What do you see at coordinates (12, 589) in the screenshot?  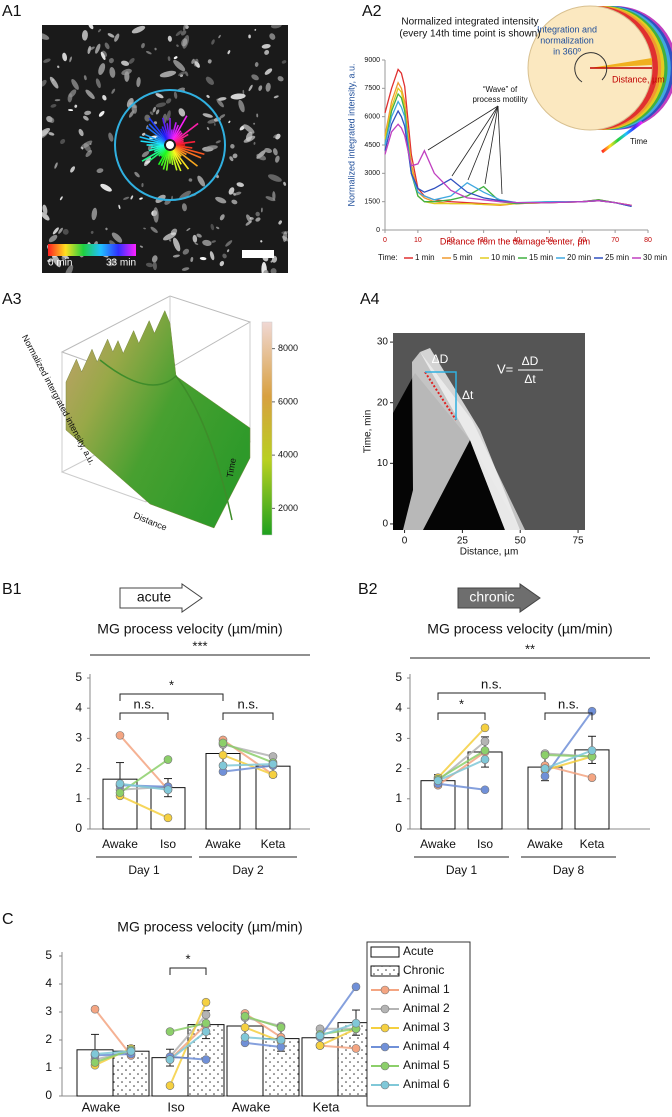 I see `panel-label: B1` at bounding box center [12, 589].